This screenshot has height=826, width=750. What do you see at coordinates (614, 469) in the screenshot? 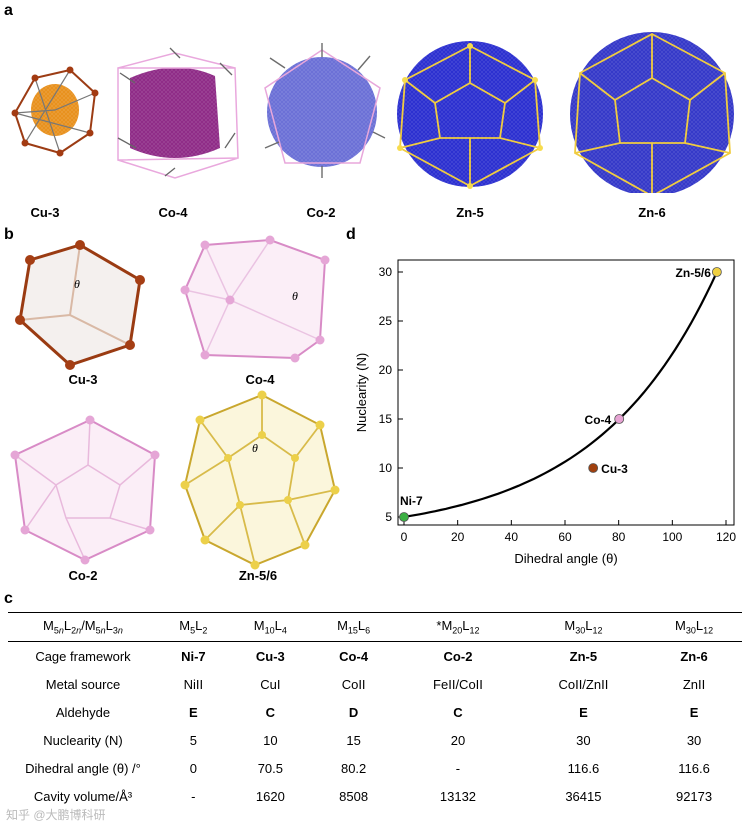
I see `data-point-label: Cu-3` at bounding box center [614, 469].